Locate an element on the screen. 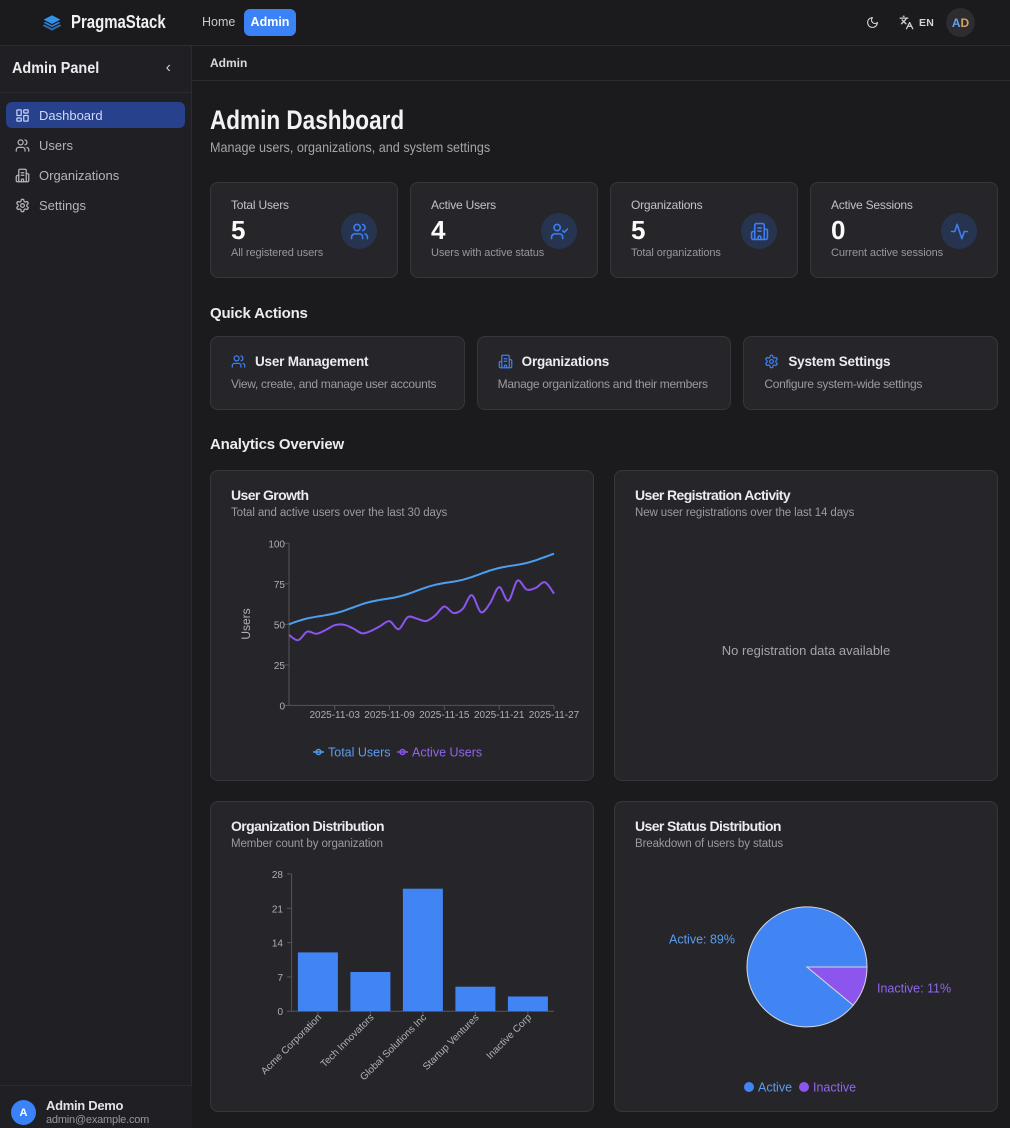 The image size is (1010, 1128). svg-text: Active: 89% is located at coordinates (702, 940).